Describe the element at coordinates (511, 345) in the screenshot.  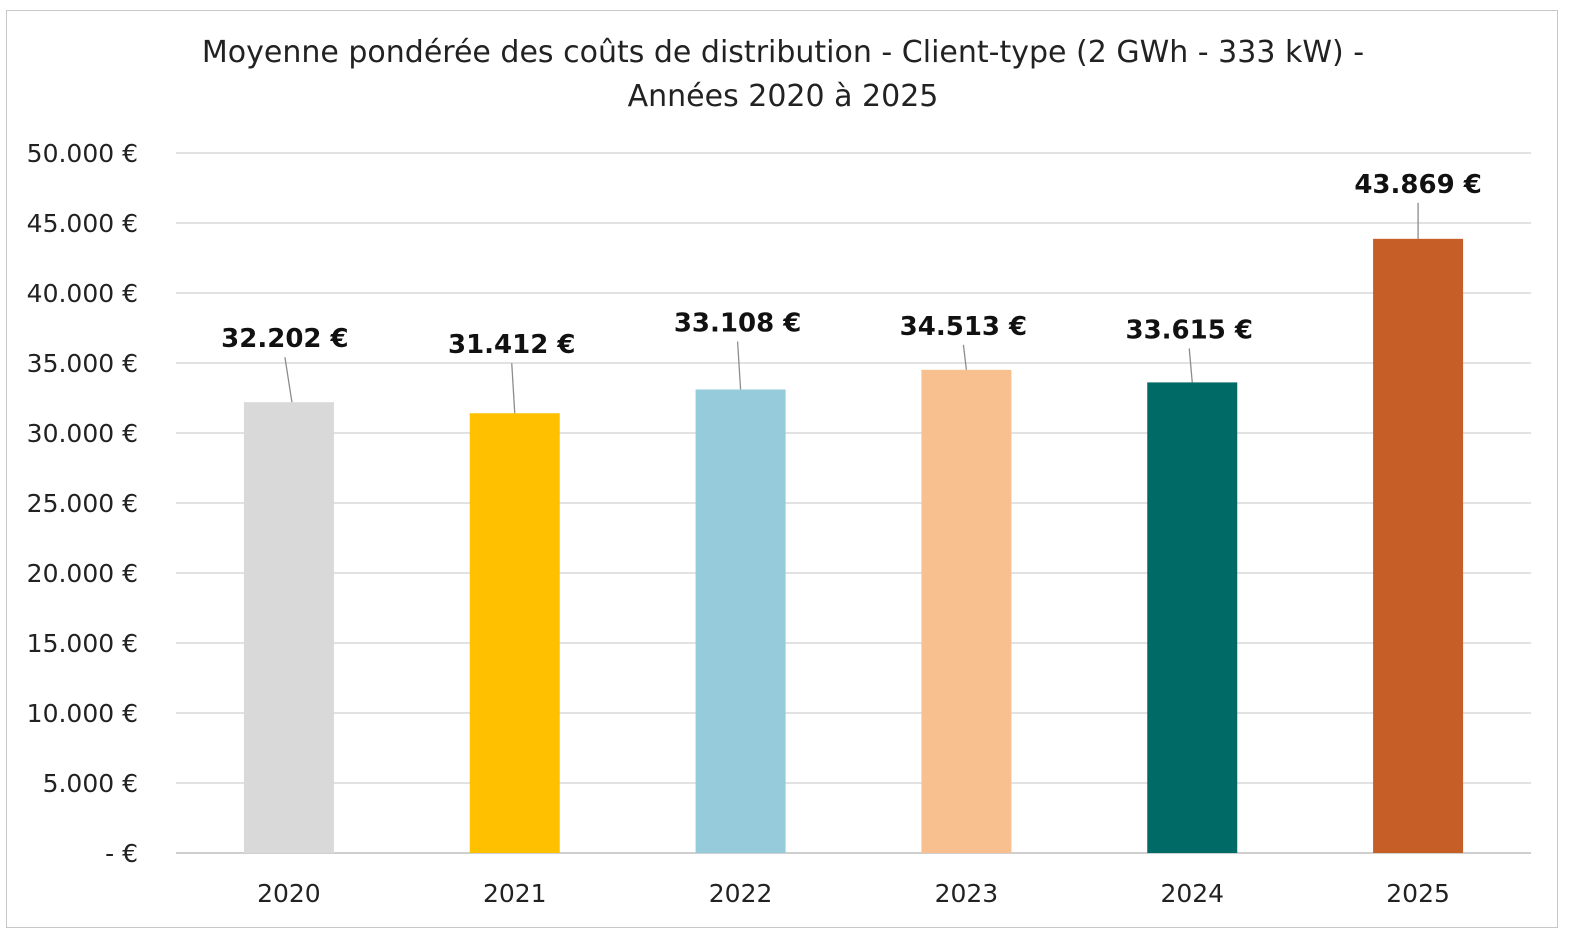
I see `data-label-2021: 31.412 €` at that location.